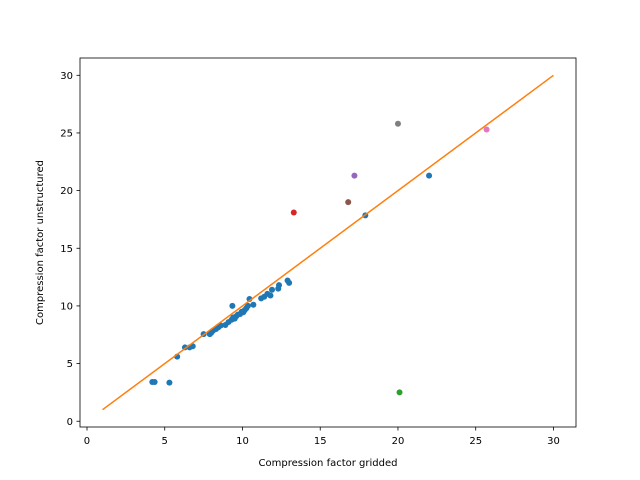 Image resolution: width=640 pixels, height=480 pixels. I want to click on y-axis-ticks: 0 5 10 15 20 25 30, so click(70, 249).